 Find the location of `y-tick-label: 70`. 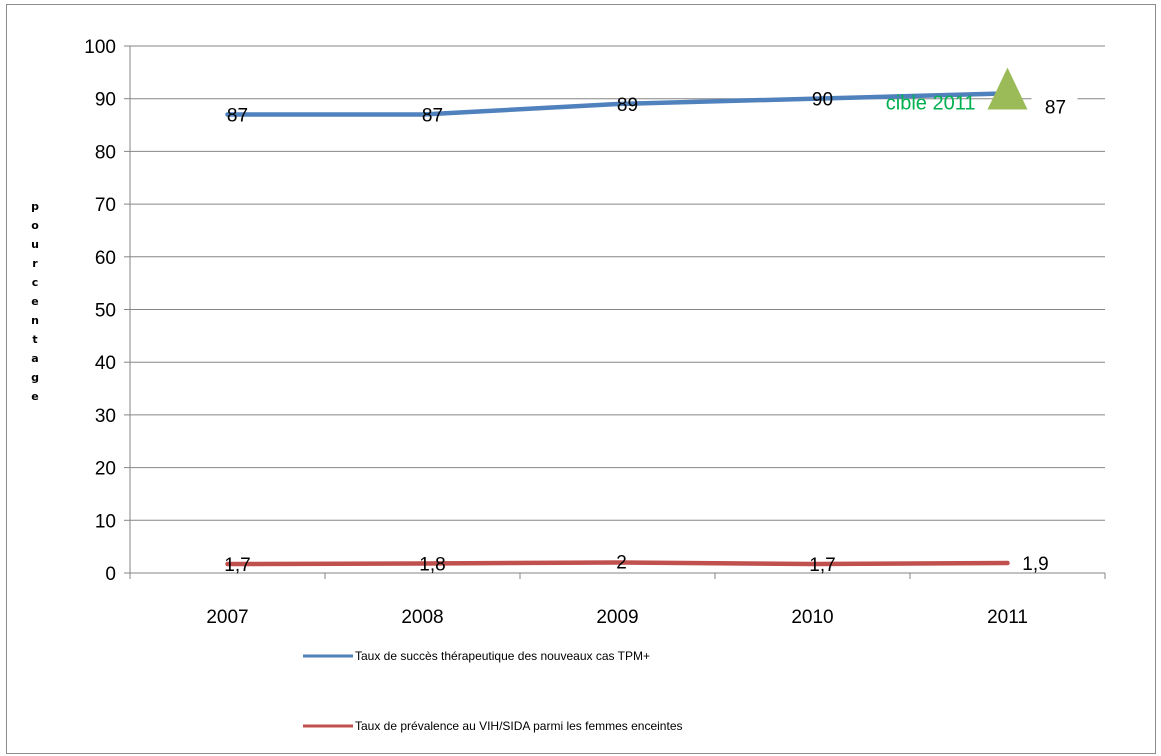

y-tick-label: 70 is located at coordinates (105, 205).